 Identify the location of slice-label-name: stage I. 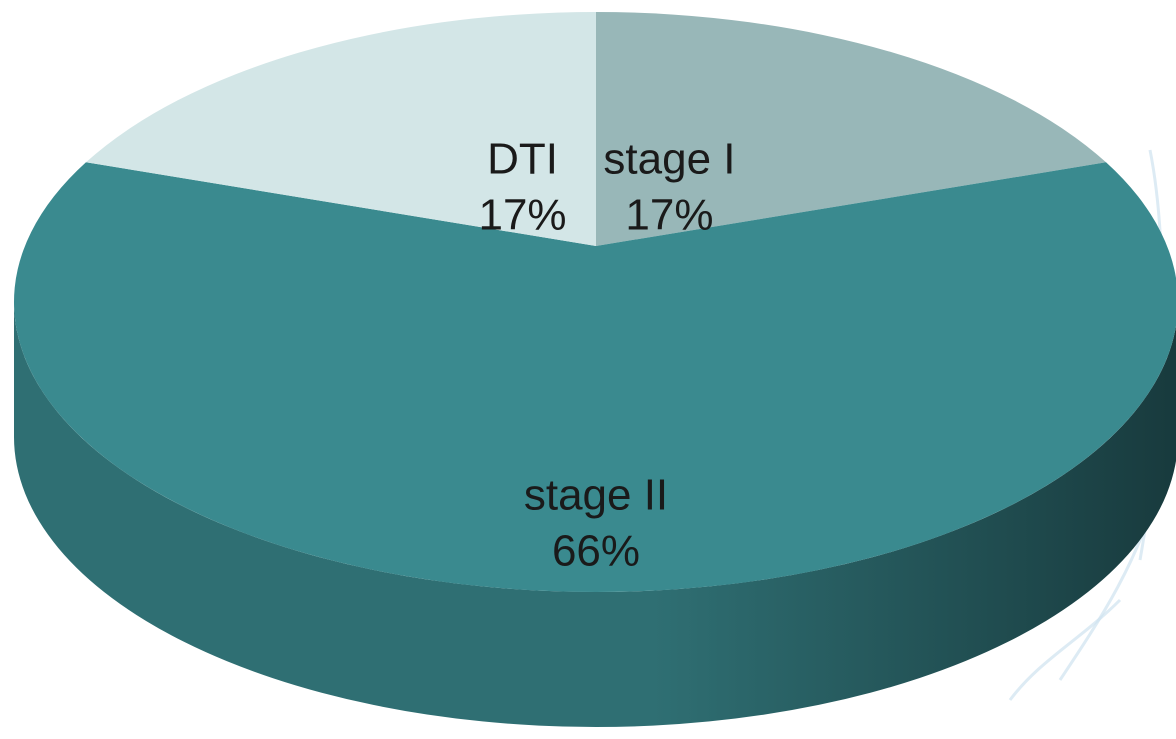
(669, 158).